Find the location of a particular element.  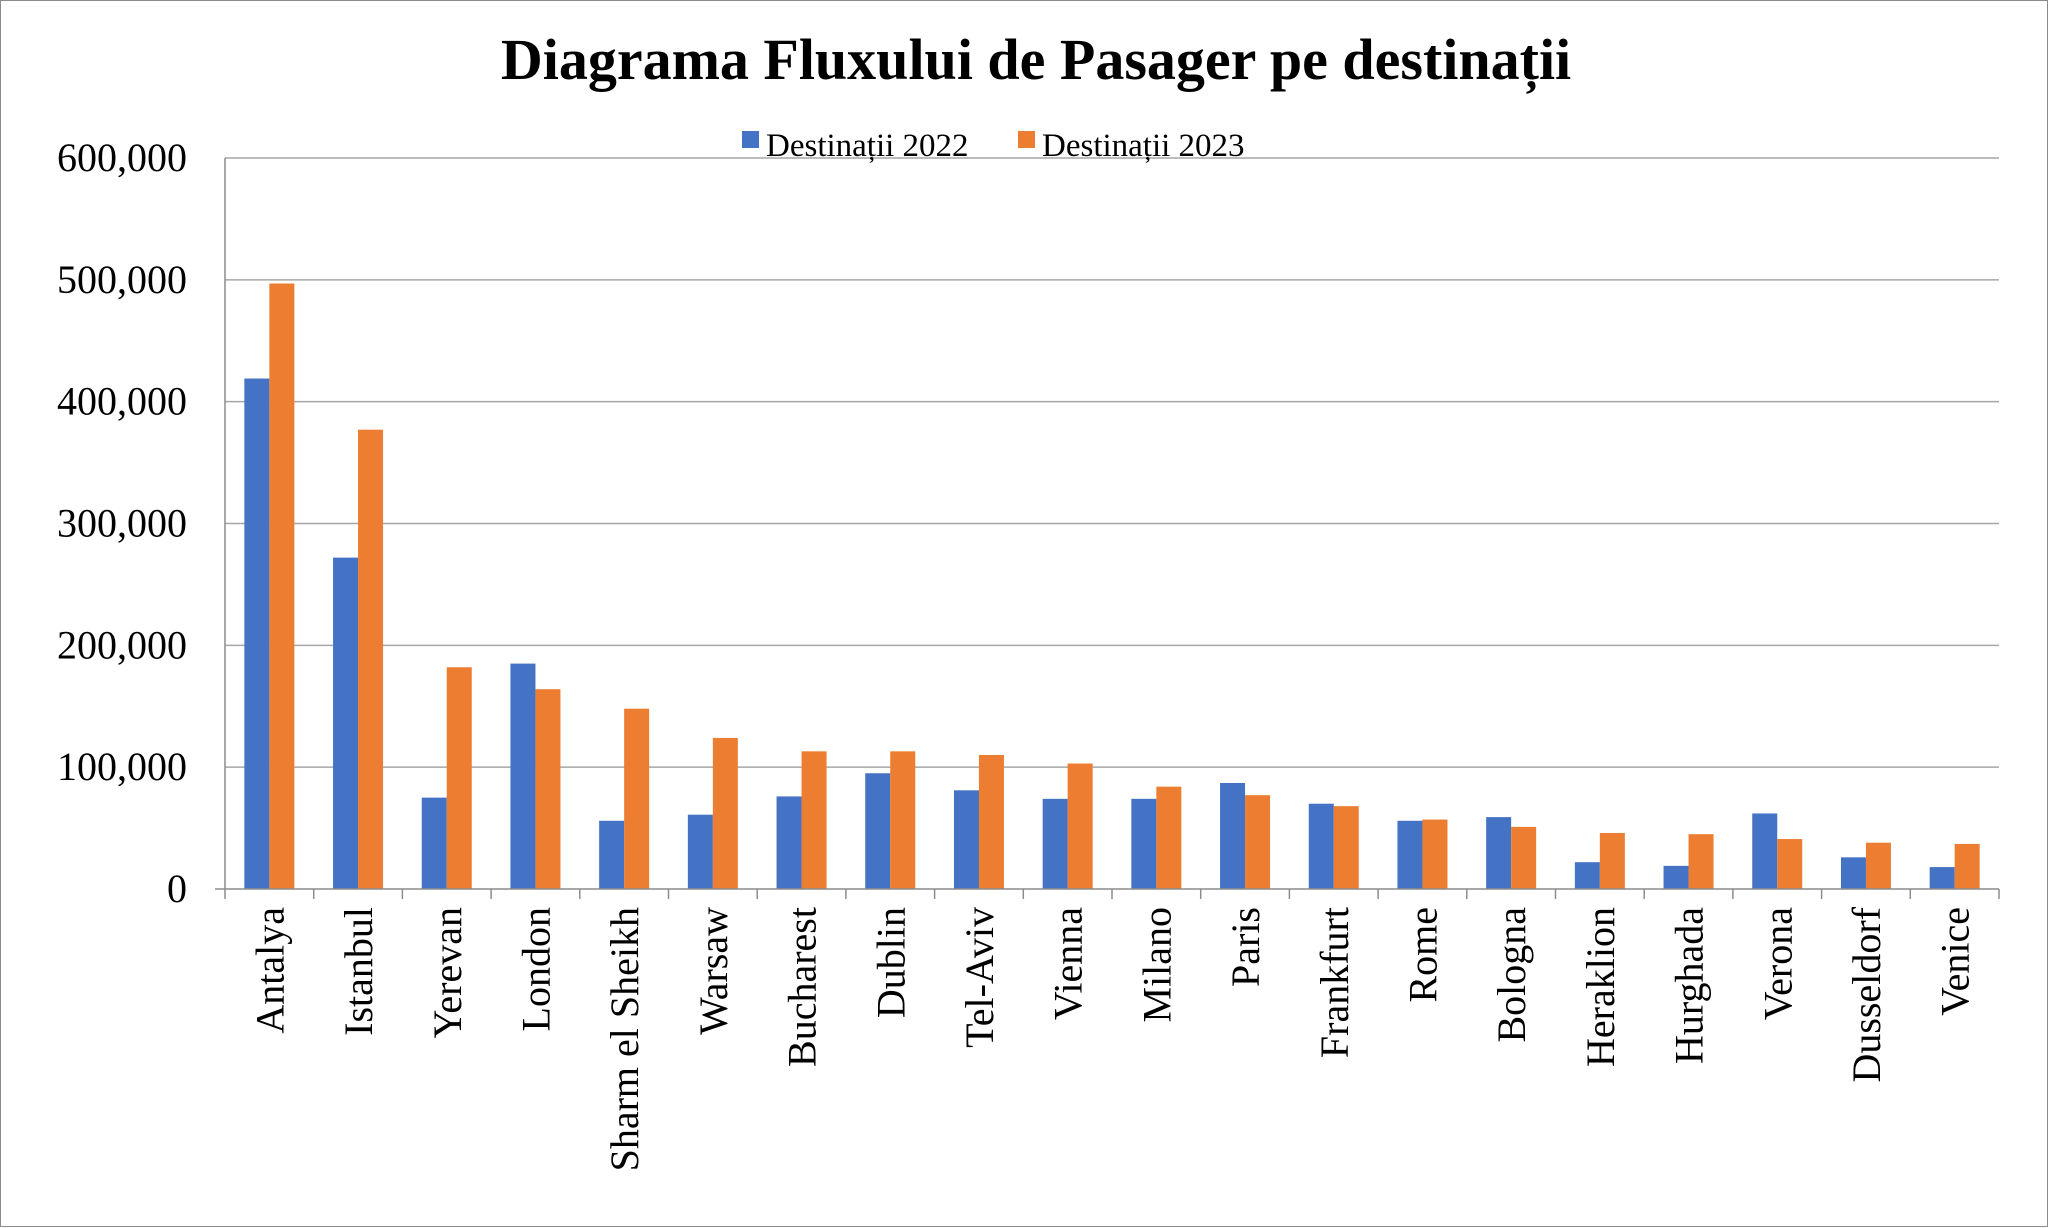

legend-label-2023: Destinații 2023 is located at coordinates (1143, 146).